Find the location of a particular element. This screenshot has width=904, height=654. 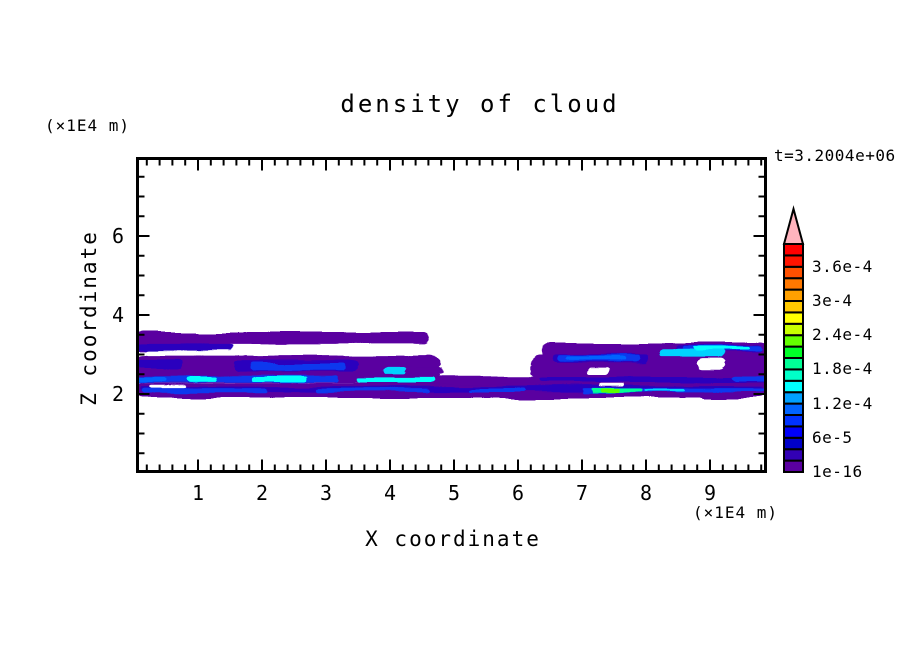

x-tick-label: 5 is located at coordinates (454, 493).